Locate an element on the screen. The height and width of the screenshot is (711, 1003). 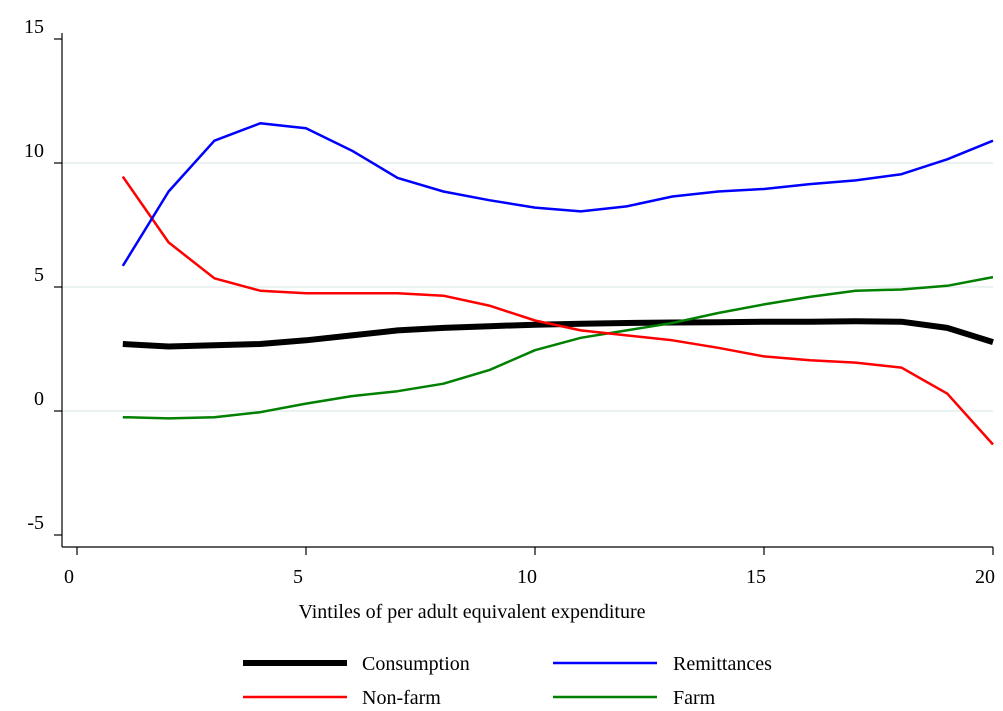
x-tick-label: 15 is located at coordinates (756, 577).